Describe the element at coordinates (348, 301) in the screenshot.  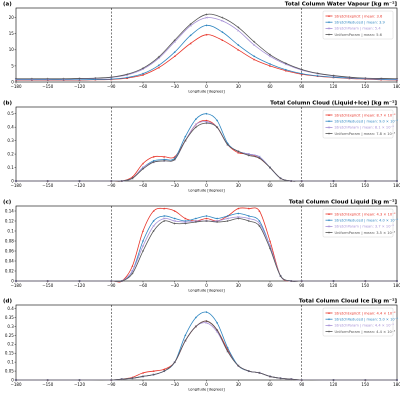
I see `chart-title: Total Column Cloud Ice [kg m⁻²]` at that location.